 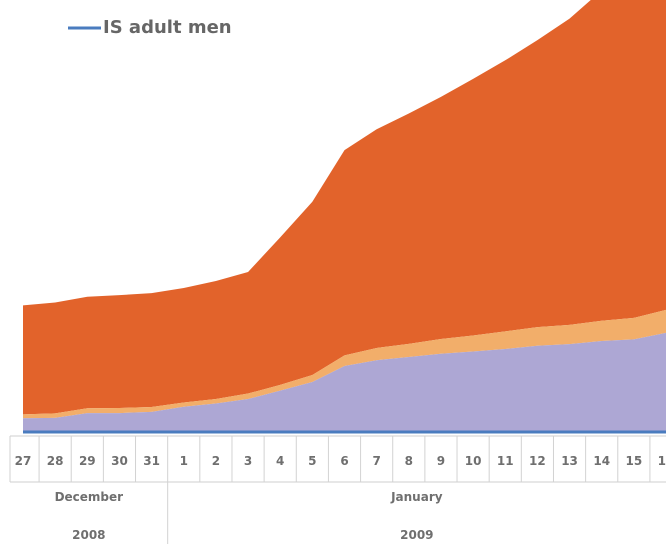 I want to click on month-group-label: December, so click(x=89, y=497).